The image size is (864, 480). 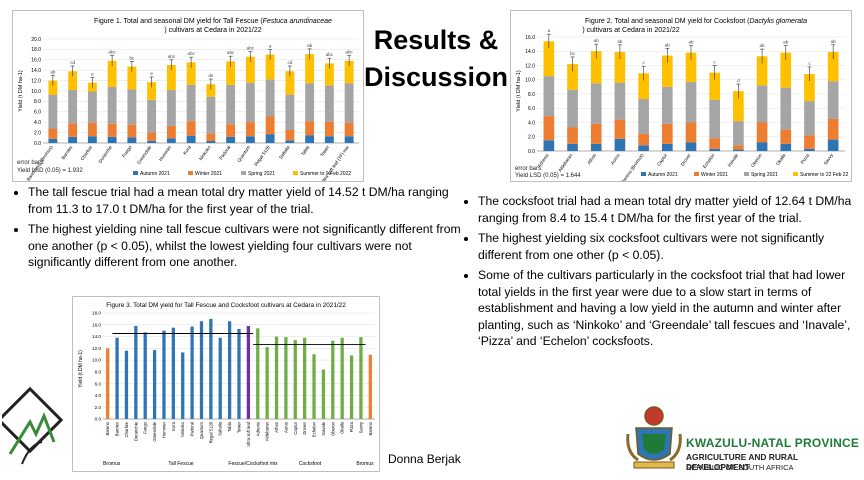 I want to click on fig1-xtick: Greendale, so click(x=144, y=154).